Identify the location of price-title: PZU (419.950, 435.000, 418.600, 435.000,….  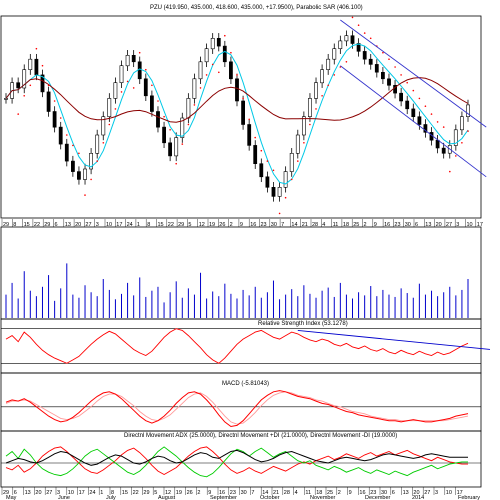
(256, 8).